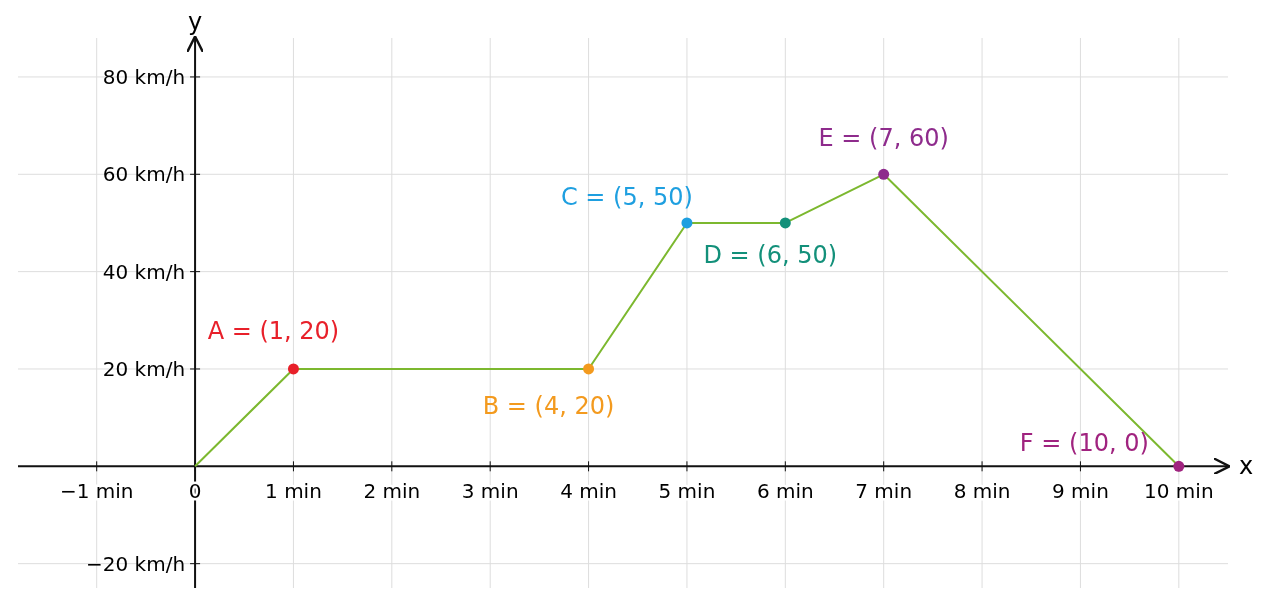 Image resolution: width=1266 pixels, height=601 pixels. I want to click on y-tick-label: 60 km/h, so click(144, 174).